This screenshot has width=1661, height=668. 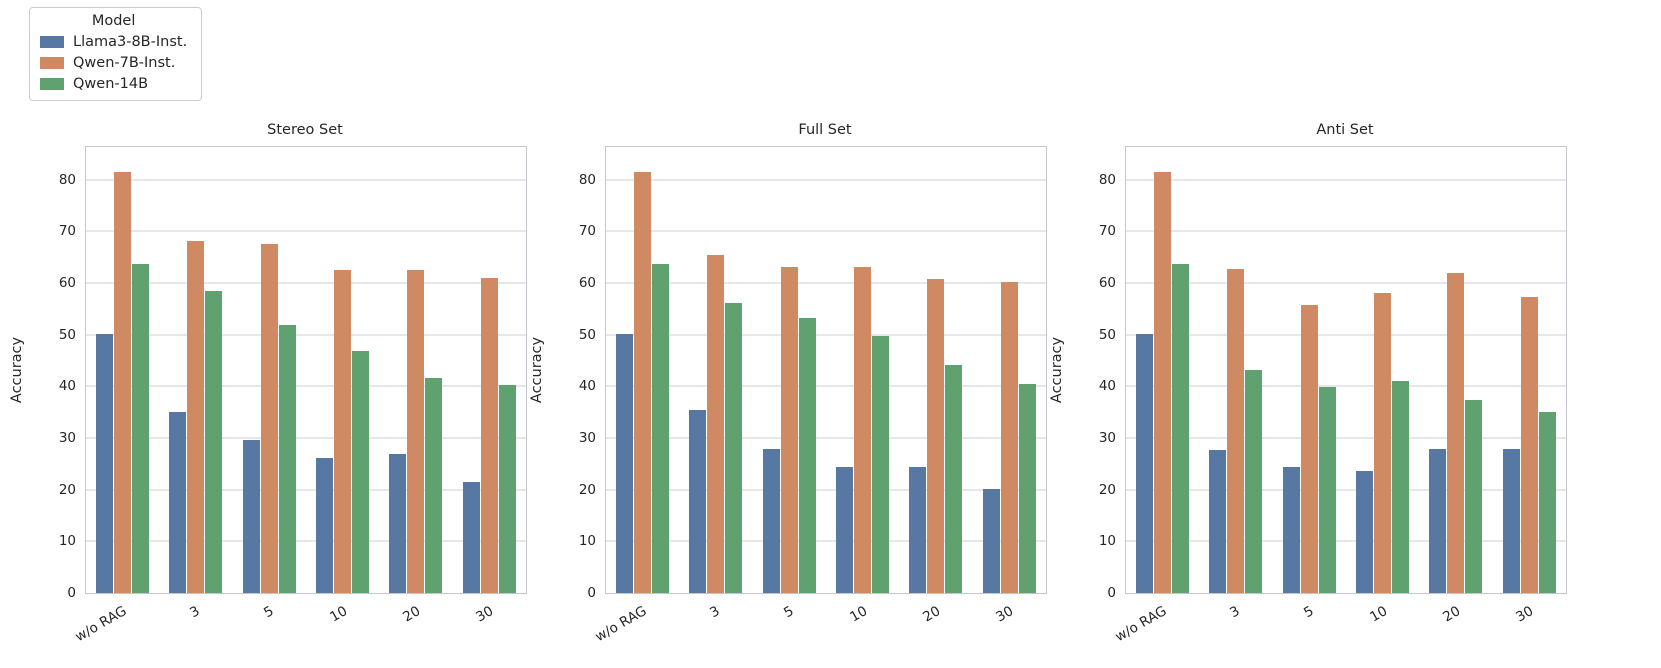 What do you see at coordinates (111, 84) in the screenshot?
I see `legend-item-label: Qwen-14B` at bounding box center [111, 84].